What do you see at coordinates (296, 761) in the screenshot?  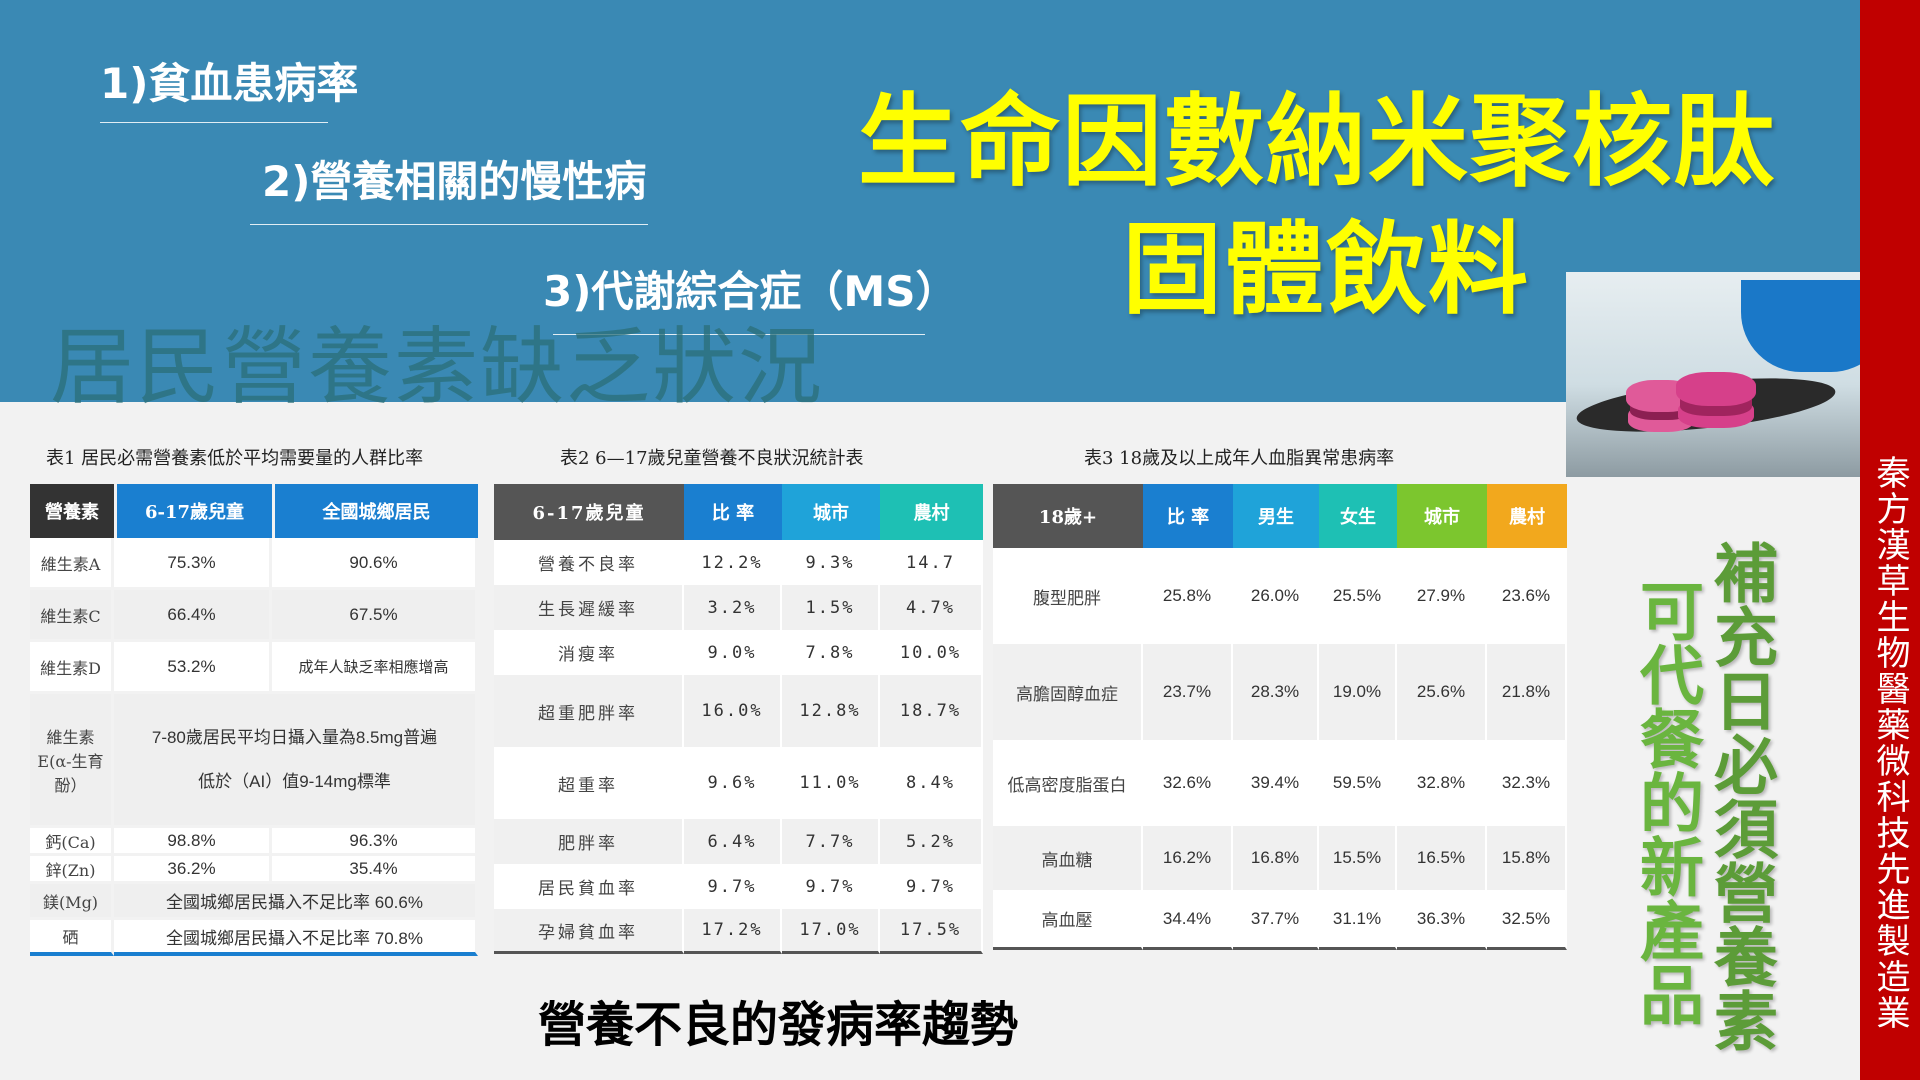 I see `table-cell: 7-80歲居民平均日攝入量為8.5mg普遍 低於（AI）值9-14mg標準` at bounding box center [296, 761].